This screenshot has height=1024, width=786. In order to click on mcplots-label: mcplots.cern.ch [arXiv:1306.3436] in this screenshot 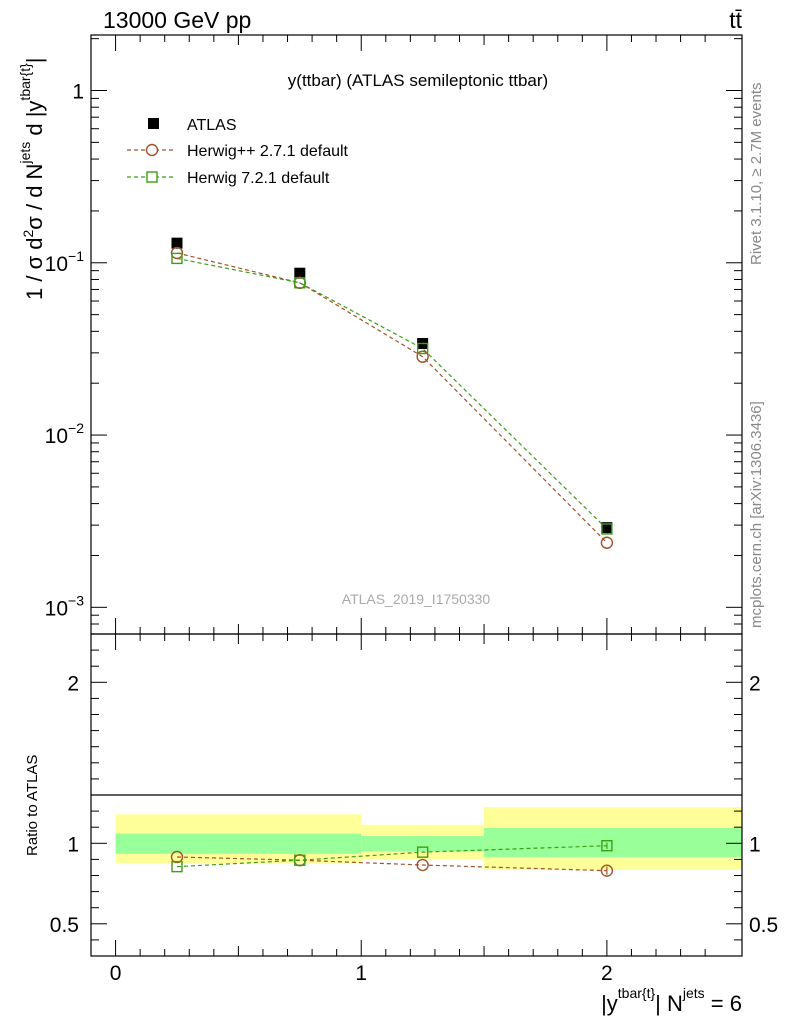, I will do `click(756, 514)`.